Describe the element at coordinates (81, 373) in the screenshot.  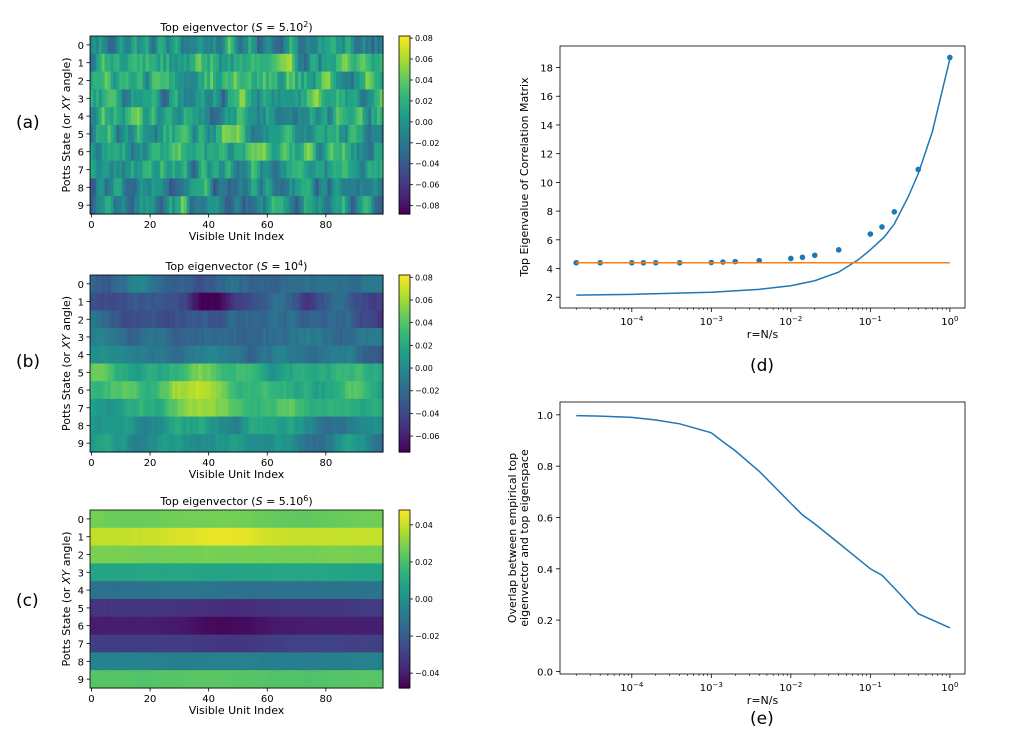
I see `y-tick-label: 5` at that location.